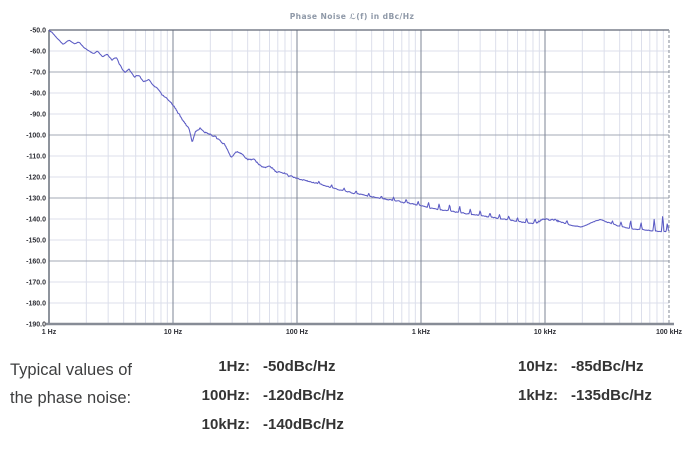  I want to click on typical-value-row: 10kHz: -140dBc/Hz, so click(265, 424).